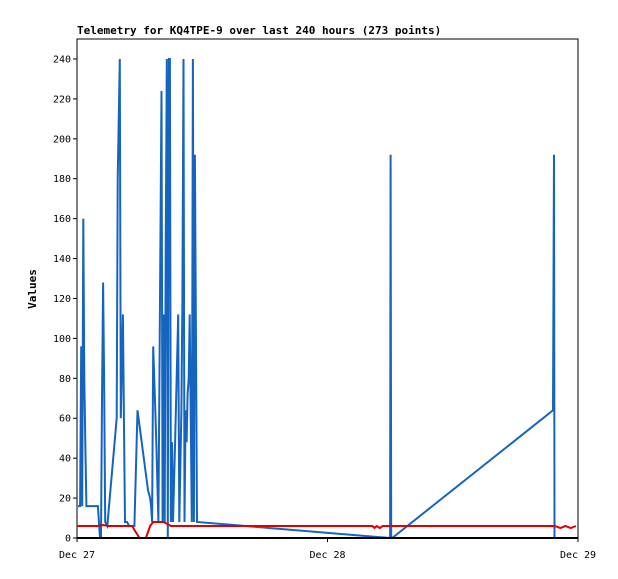 The image size is (618, 579). Describe the element at coordinates (65, 379) in the screenshot. I see `y-tick-label: 80` at that location.